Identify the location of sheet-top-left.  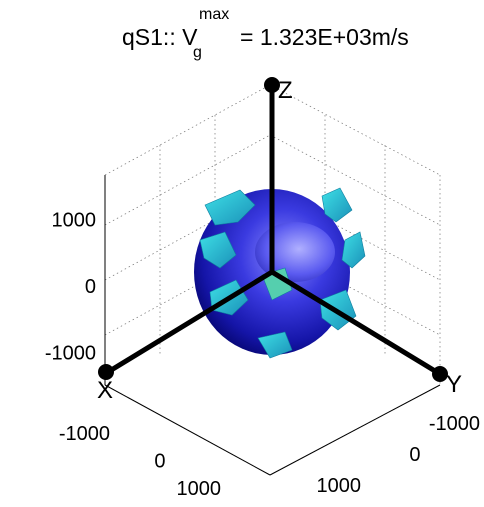
(230, 207).